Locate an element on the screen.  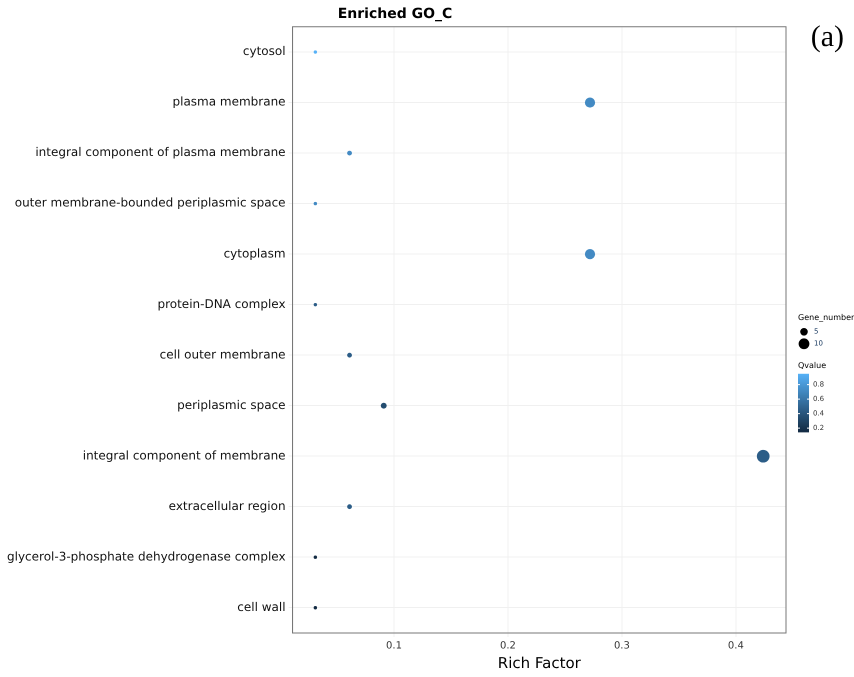
y-tick-label: cell outer membrane is located at coordinates (223, 354).